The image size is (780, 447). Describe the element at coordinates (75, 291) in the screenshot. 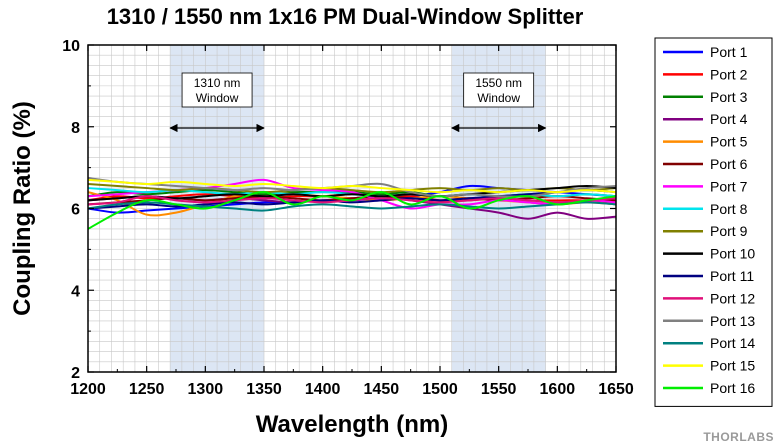

I see `y-tick-label: 4` at that location.